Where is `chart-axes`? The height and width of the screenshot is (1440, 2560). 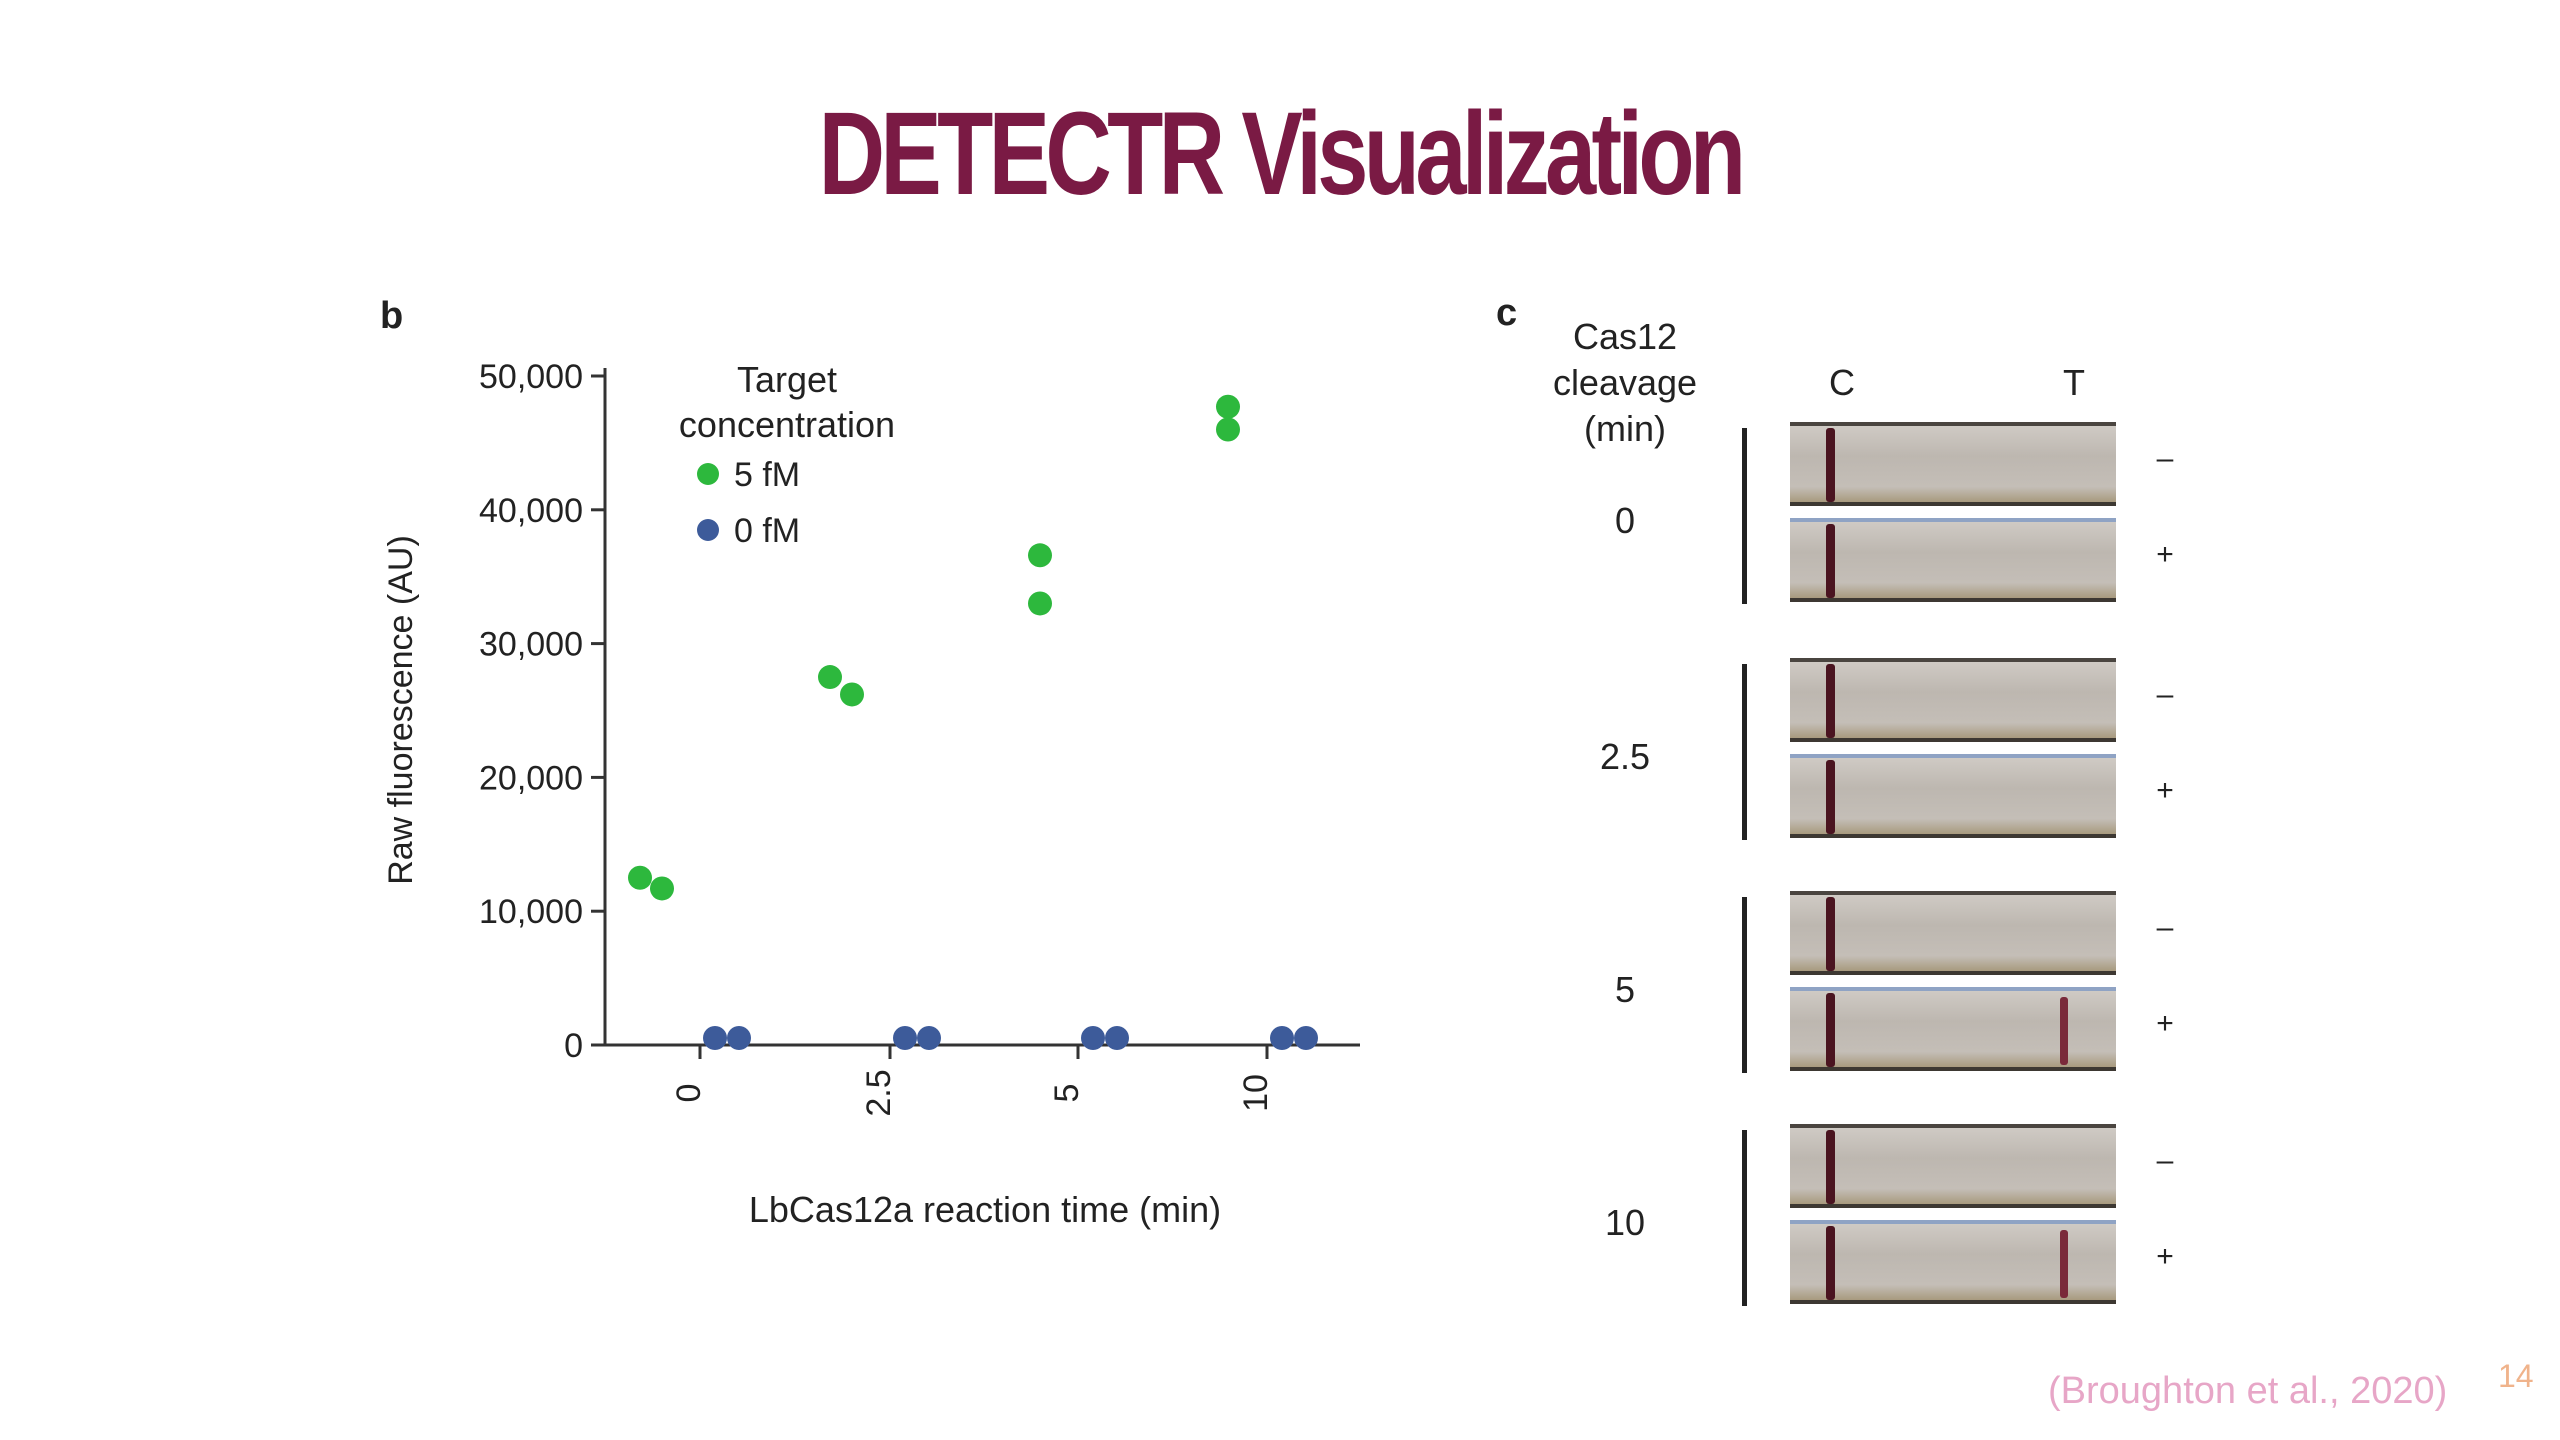
chart-axes is located at coordinates (981, 707).